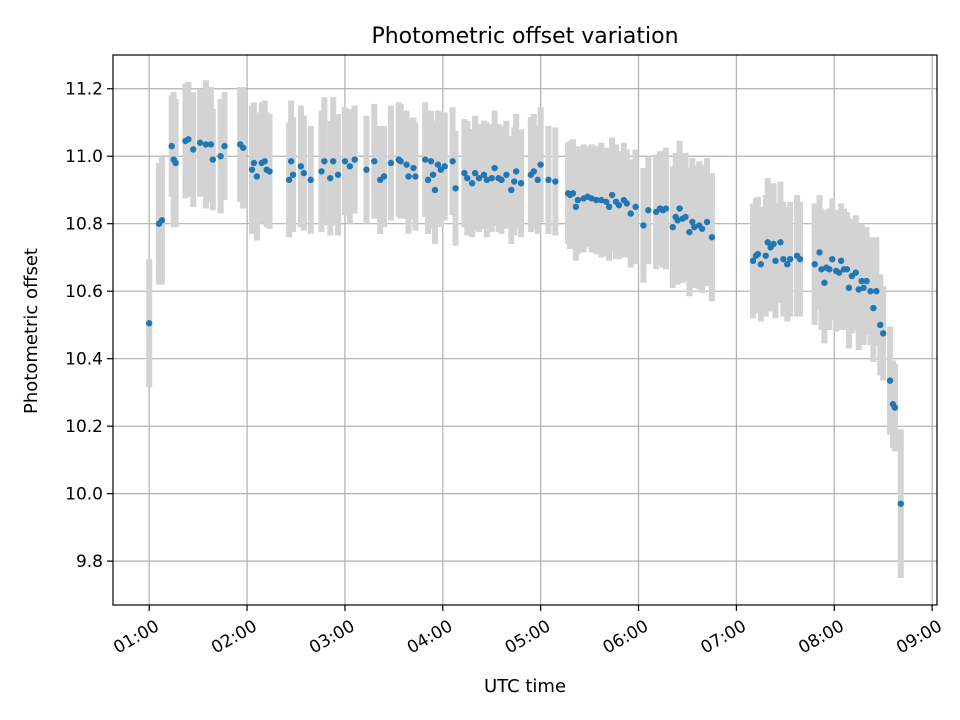 This screenshot has width=960, height=720. I want to click on y-tick-label: 11.2, so click(84, 90).